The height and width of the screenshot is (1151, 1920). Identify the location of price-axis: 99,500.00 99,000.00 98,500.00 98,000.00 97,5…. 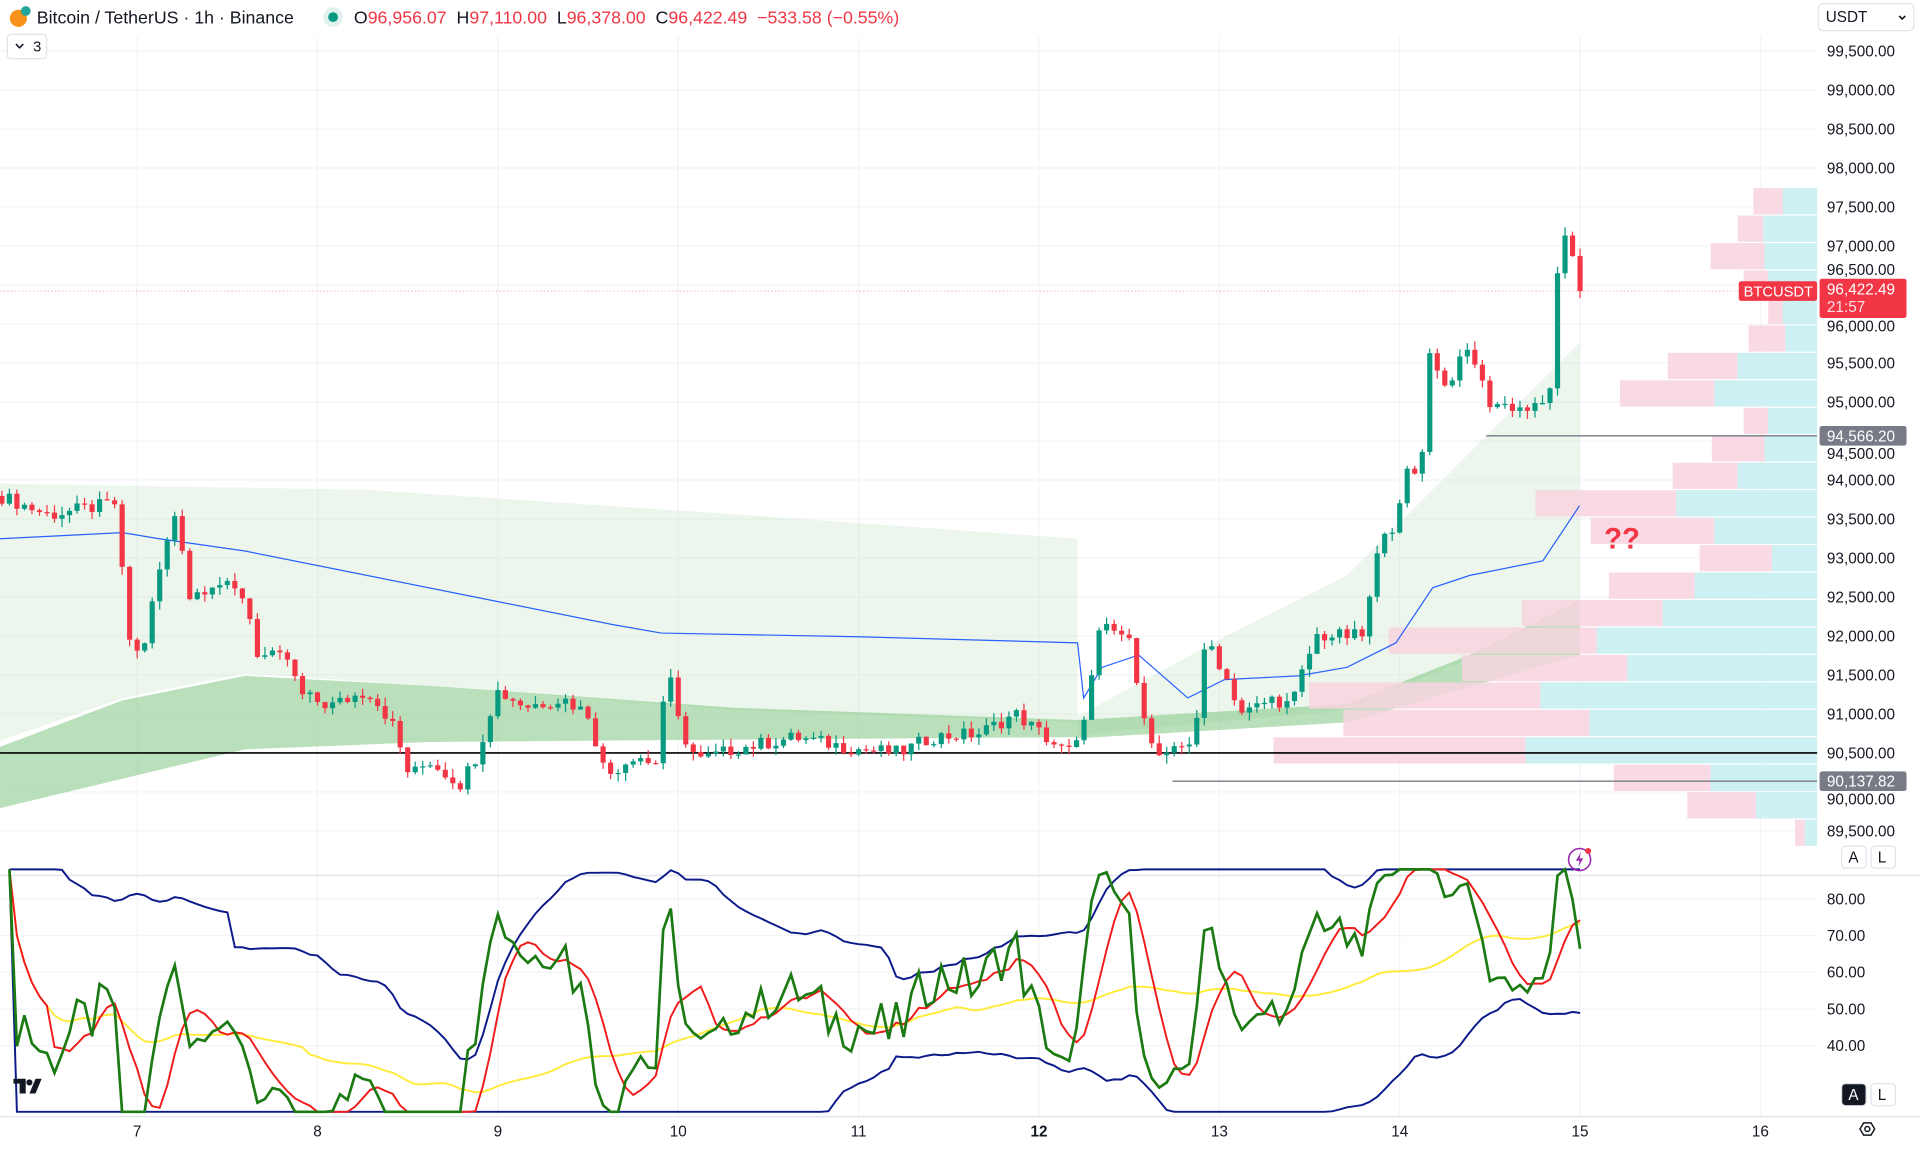
(1822, 456).